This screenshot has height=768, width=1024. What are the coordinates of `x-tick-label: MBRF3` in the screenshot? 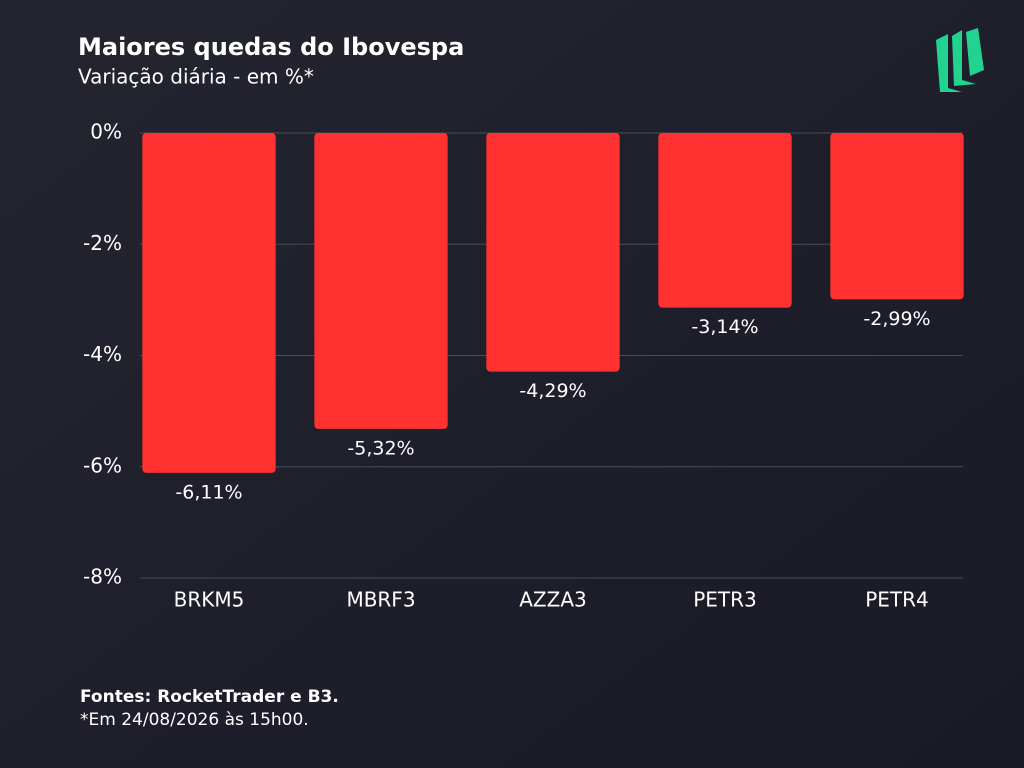 It's located at (380, 600).